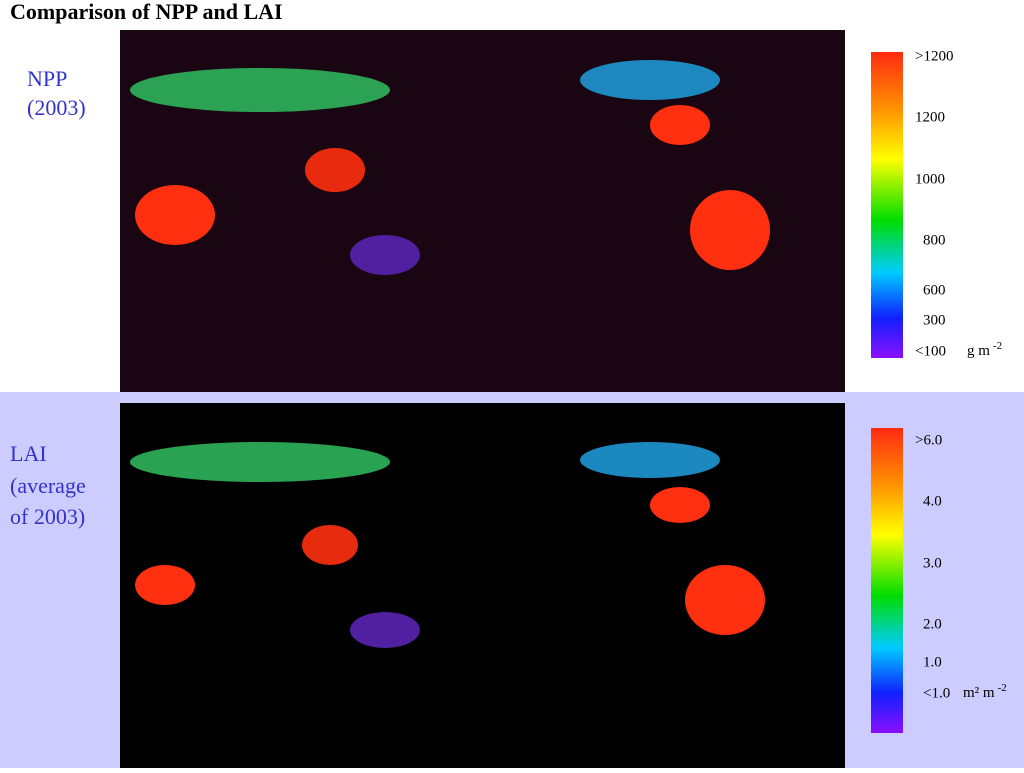  Describe the element at coordinates (47, 516) in the screenshot. I see `panel-label: of 2003)` at that location.